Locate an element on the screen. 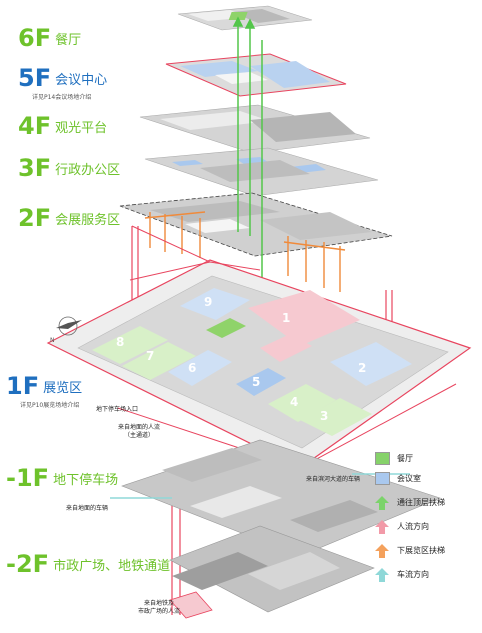  vertical-green-escalators is located at coordinates (247, 158).